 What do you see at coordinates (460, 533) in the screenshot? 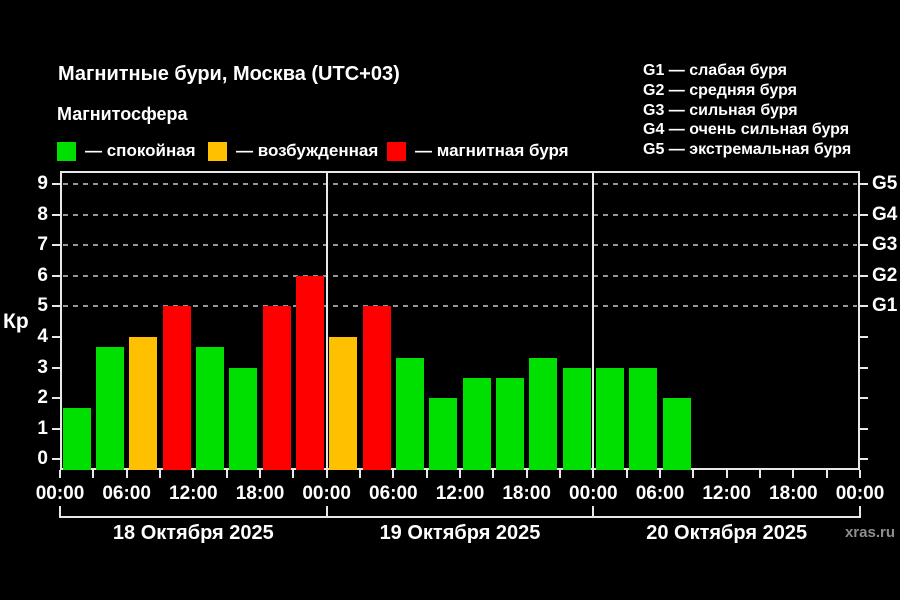
I see `date-label: 19 Октября 2025` at bounding box center [460, 533].